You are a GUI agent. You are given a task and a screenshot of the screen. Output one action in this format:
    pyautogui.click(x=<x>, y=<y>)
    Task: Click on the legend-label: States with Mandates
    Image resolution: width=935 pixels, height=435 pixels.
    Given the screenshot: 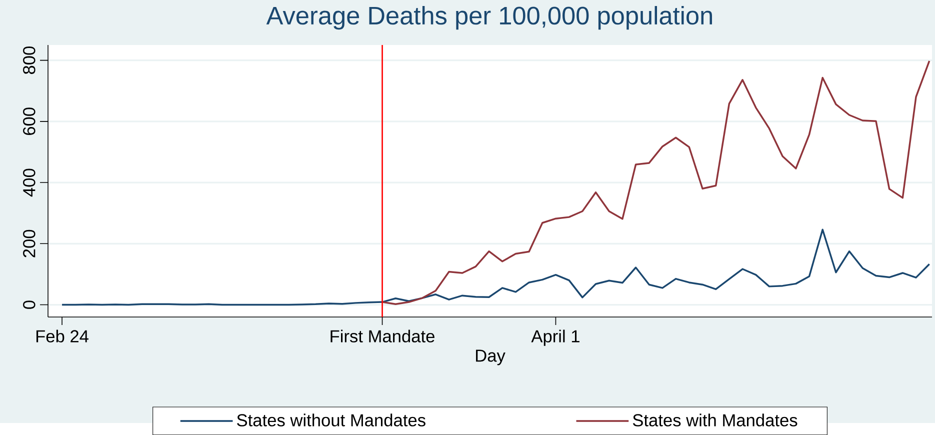 What is the action you would take?
    pyautogui.click(x=715, y=420)
    